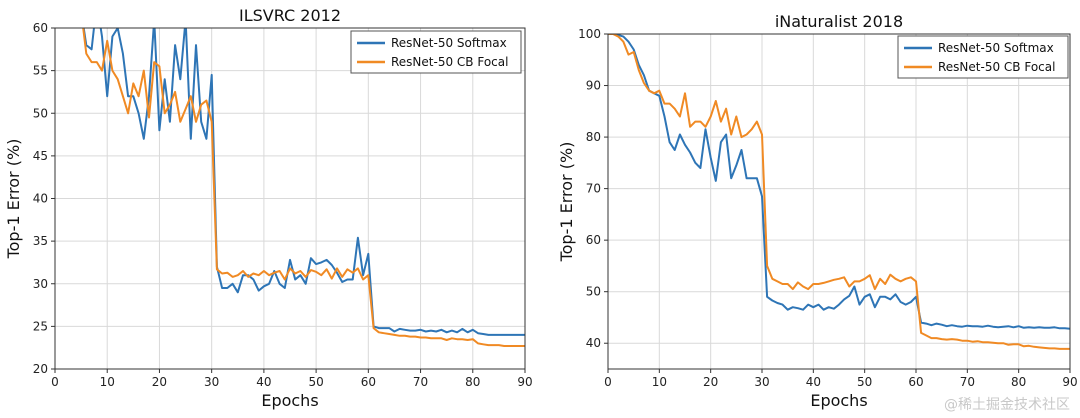  What do you see at coordinates (290, 15) in the screenshot?
I see `chart-title: ILSVRC 2012` at bounding box center [290, 15].